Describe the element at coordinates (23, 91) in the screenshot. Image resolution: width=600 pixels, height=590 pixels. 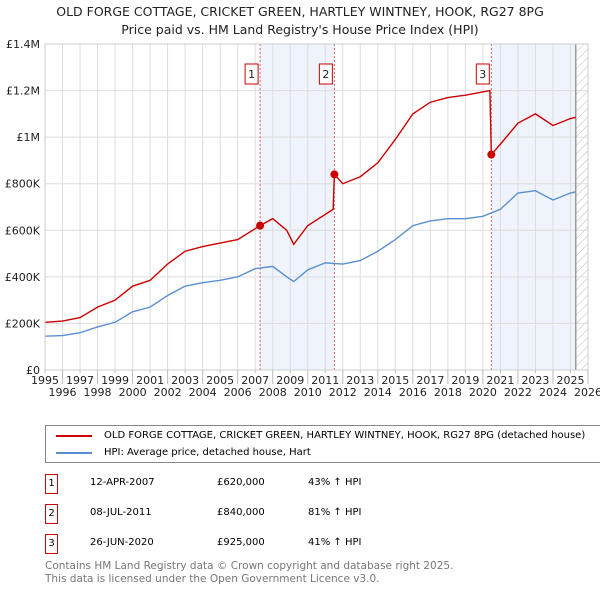
I see `y-tick-label: £1.2M` at that location.